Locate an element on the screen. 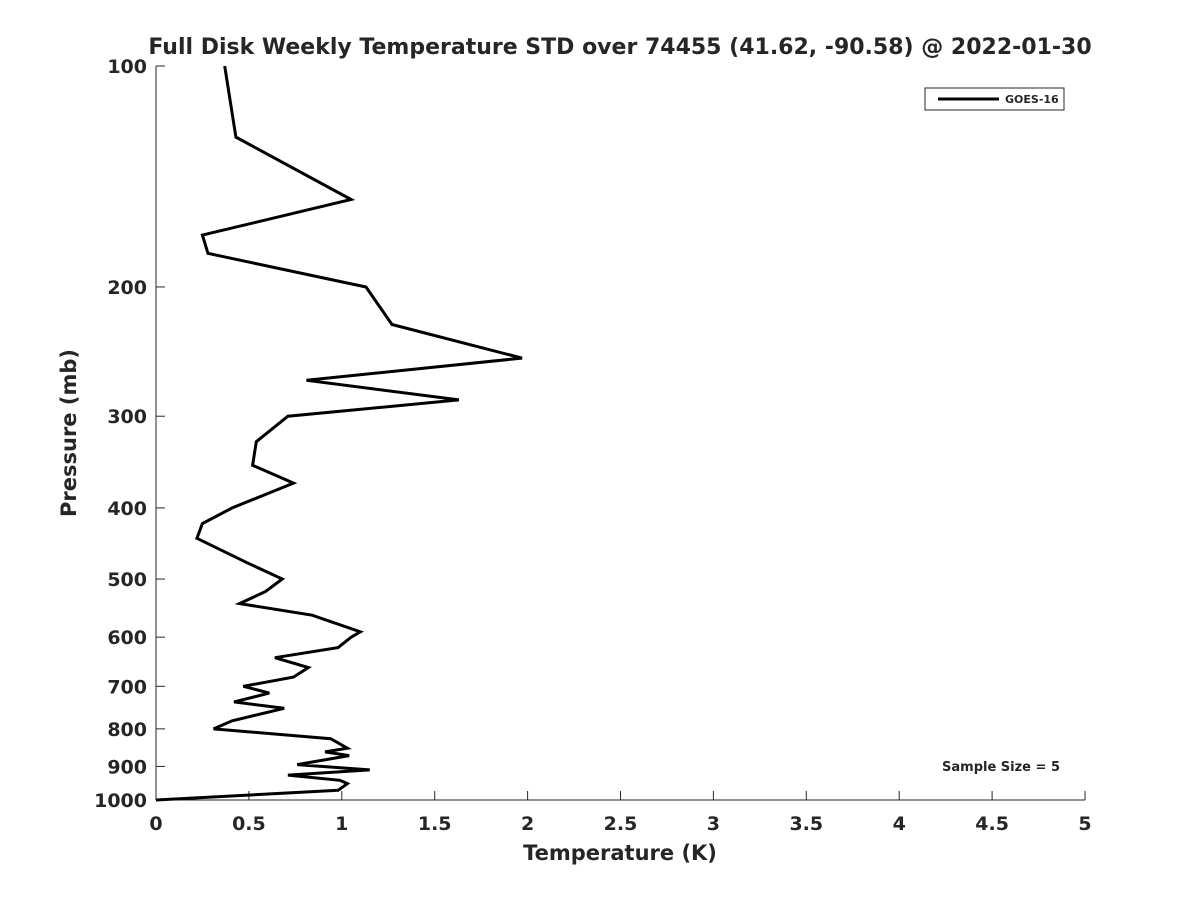 The image size is (1200, 900). legend: GOES-16 is located at coordinates (994, 99).